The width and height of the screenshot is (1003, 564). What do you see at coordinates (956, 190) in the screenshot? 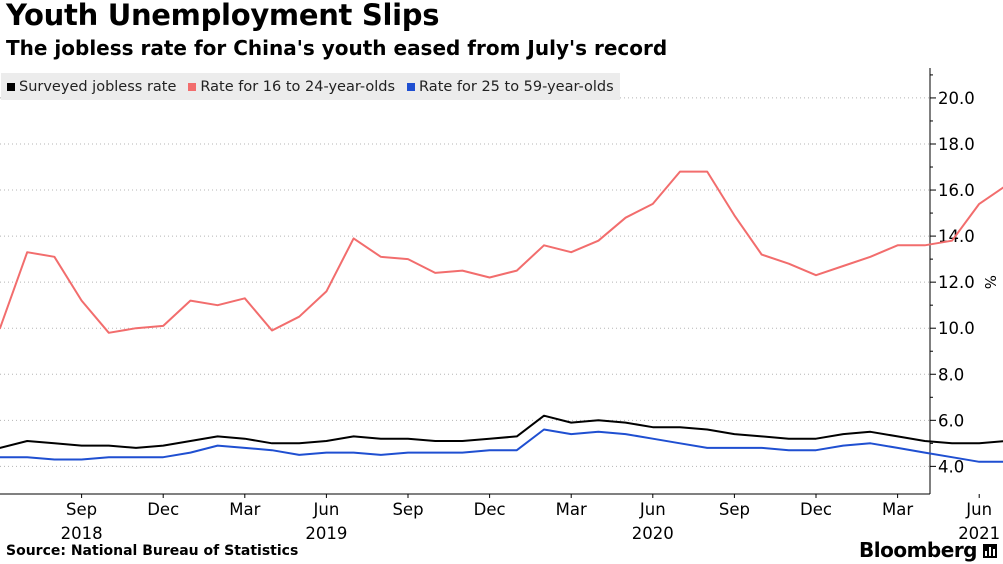
I see `y-tick-label: 16.0` at bounding box center [956, 190].